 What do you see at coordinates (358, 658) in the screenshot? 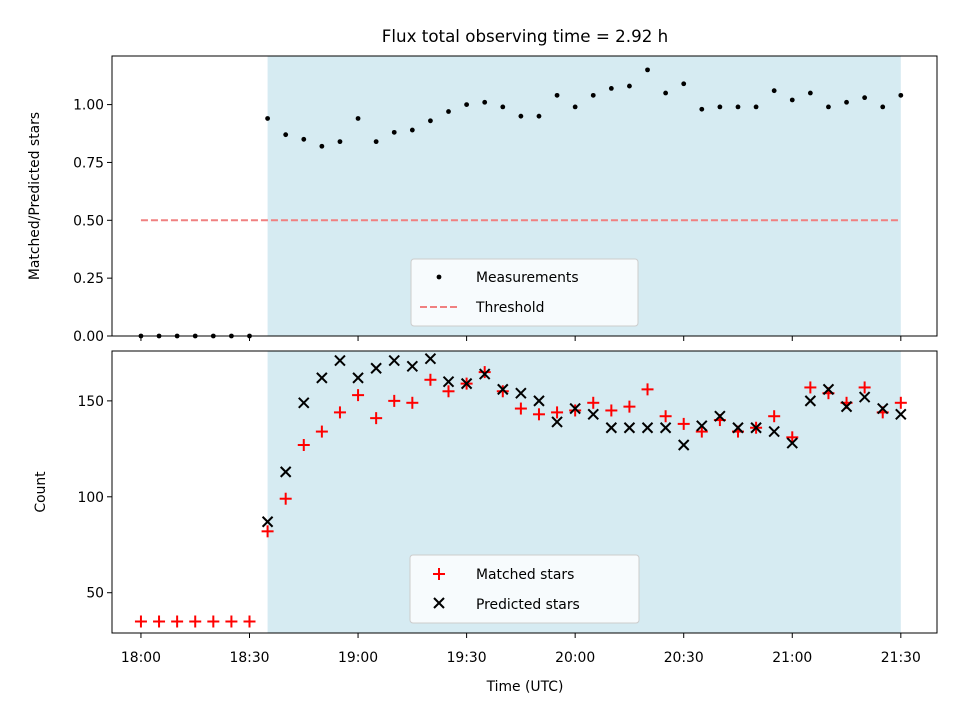
I see `bottom-x-tick-label: 19:00` at bounding box center [358, 658].